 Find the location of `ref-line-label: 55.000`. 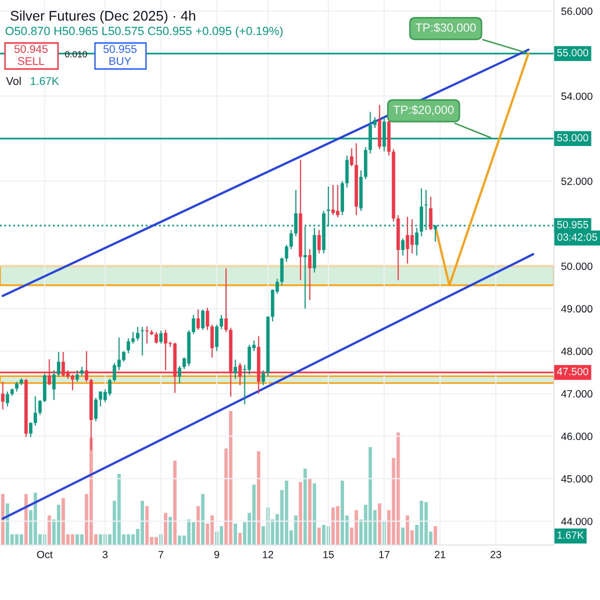

ref-line-label: 55.000 is located at coordinates (572, 52).